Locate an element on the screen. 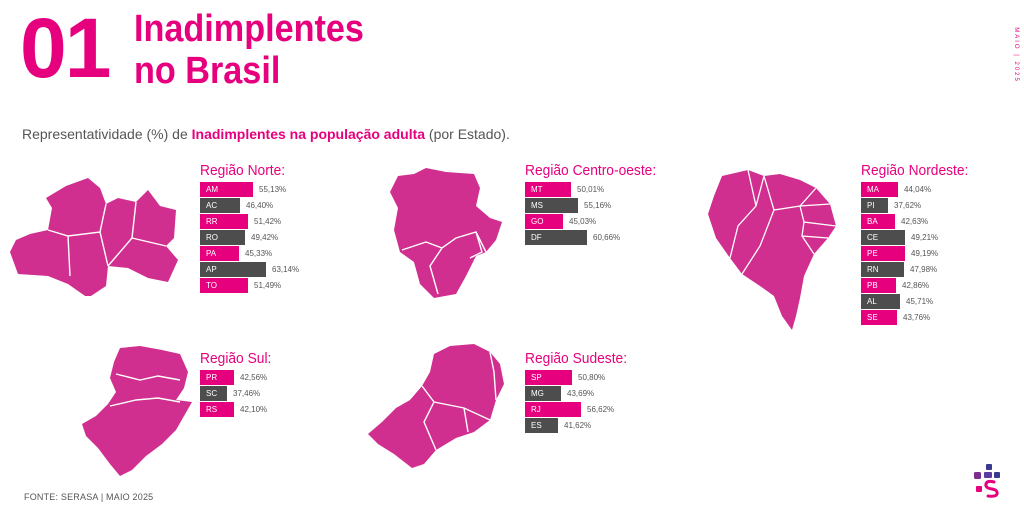 The image size is (1024, 505). bar: AP is located at coordinates (233, 269).